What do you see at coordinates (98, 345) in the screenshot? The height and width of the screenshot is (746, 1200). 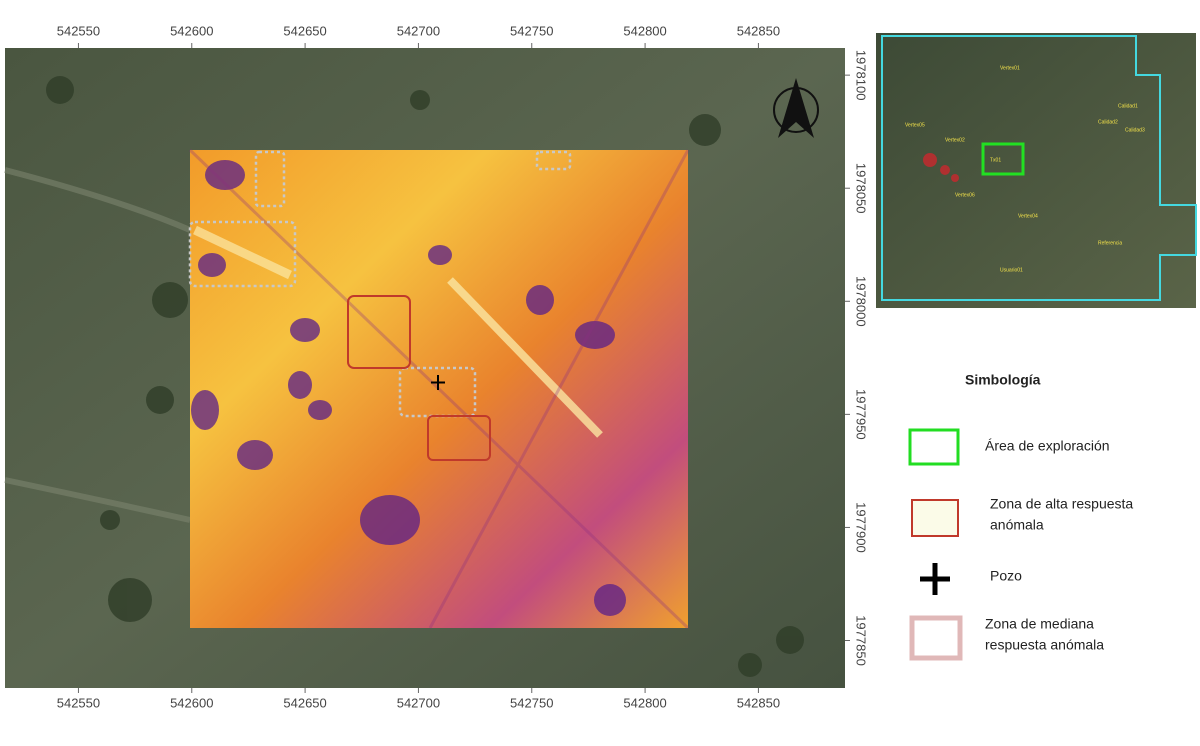 I see `paths` at bounding box center [98, 345].